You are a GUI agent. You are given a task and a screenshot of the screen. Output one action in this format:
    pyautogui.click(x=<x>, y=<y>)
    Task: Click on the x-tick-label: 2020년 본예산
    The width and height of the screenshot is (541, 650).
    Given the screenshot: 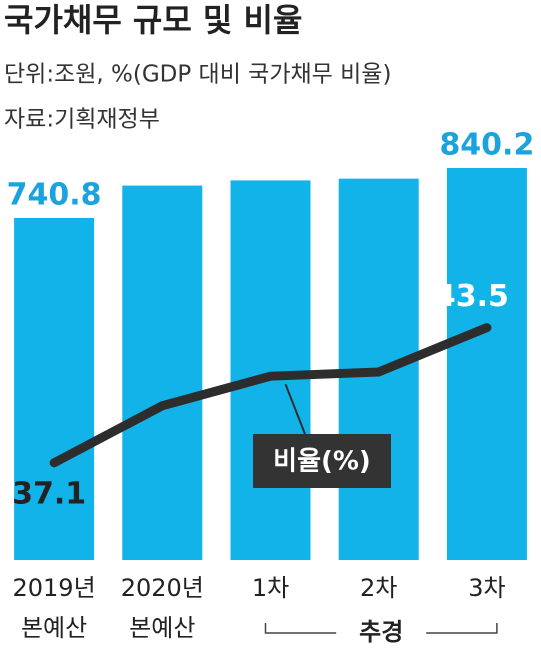 What is the action you would take?
    pyautogui.click(x=162, y=608)
    